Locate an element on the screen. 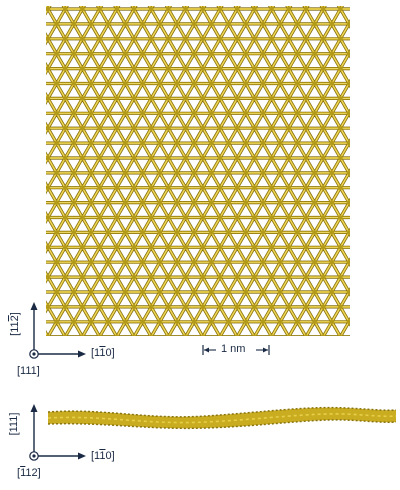 Image resolution: width=400 pixels, height=490 pixels. side-view-slab is located at coordinates (222, 418).